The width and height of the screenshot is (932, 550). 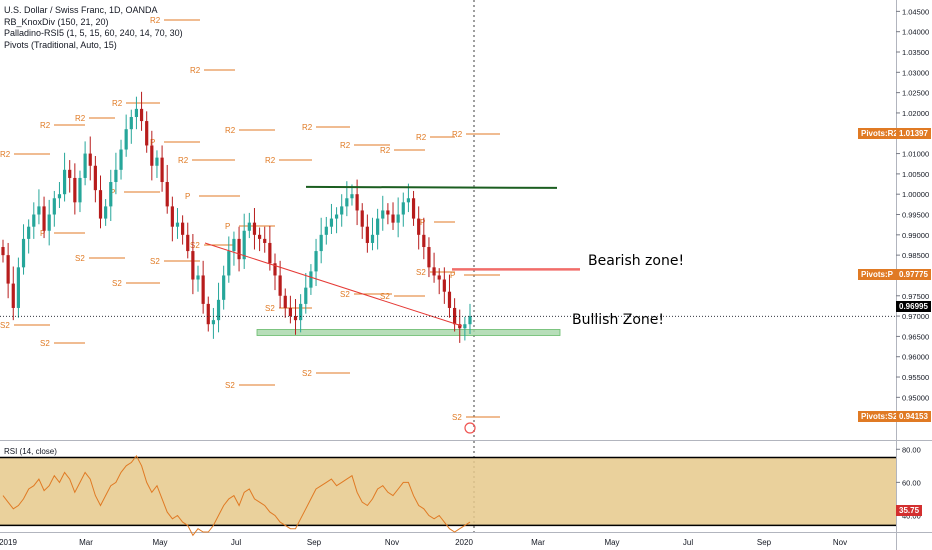 What do you see at coordinates (913, 274) in the screenshot?
I see `pivot-p-price: 0.97775` at bounding box center [913, 274].